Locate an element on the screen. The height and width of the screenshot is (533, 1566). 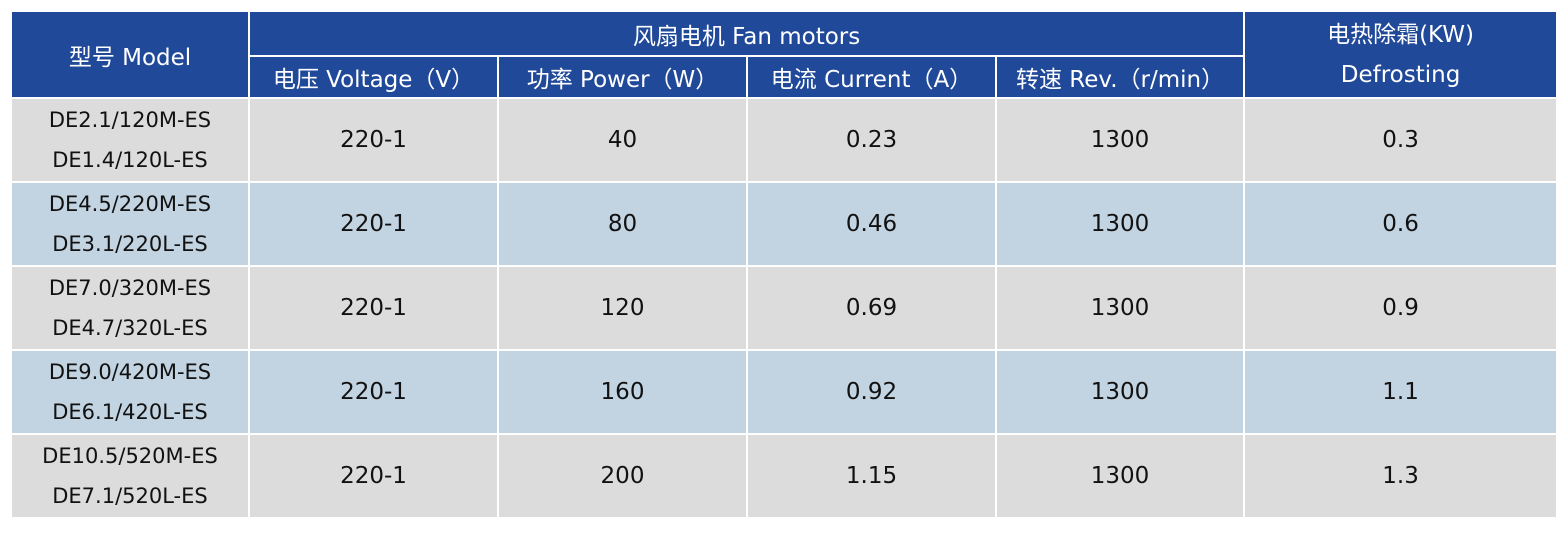
table-cell: 120 is located at coordinates (622, 308).